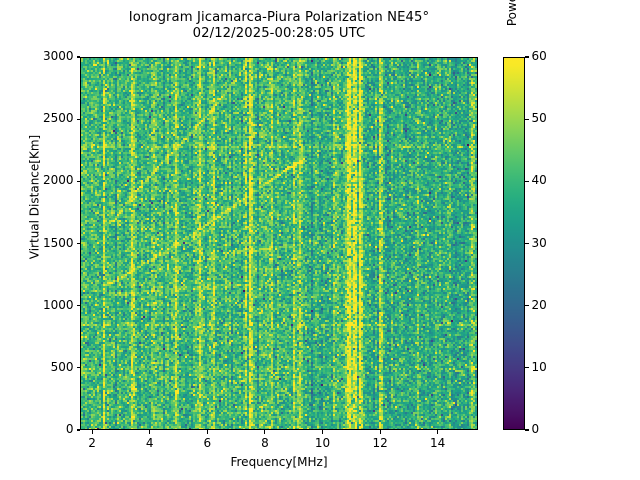 Image resolution: width=640 pixels, height=480 pixels. Describe the element at coordinates (69, 429) in the screenshot. I see `y-tick-label: 0` at that location.